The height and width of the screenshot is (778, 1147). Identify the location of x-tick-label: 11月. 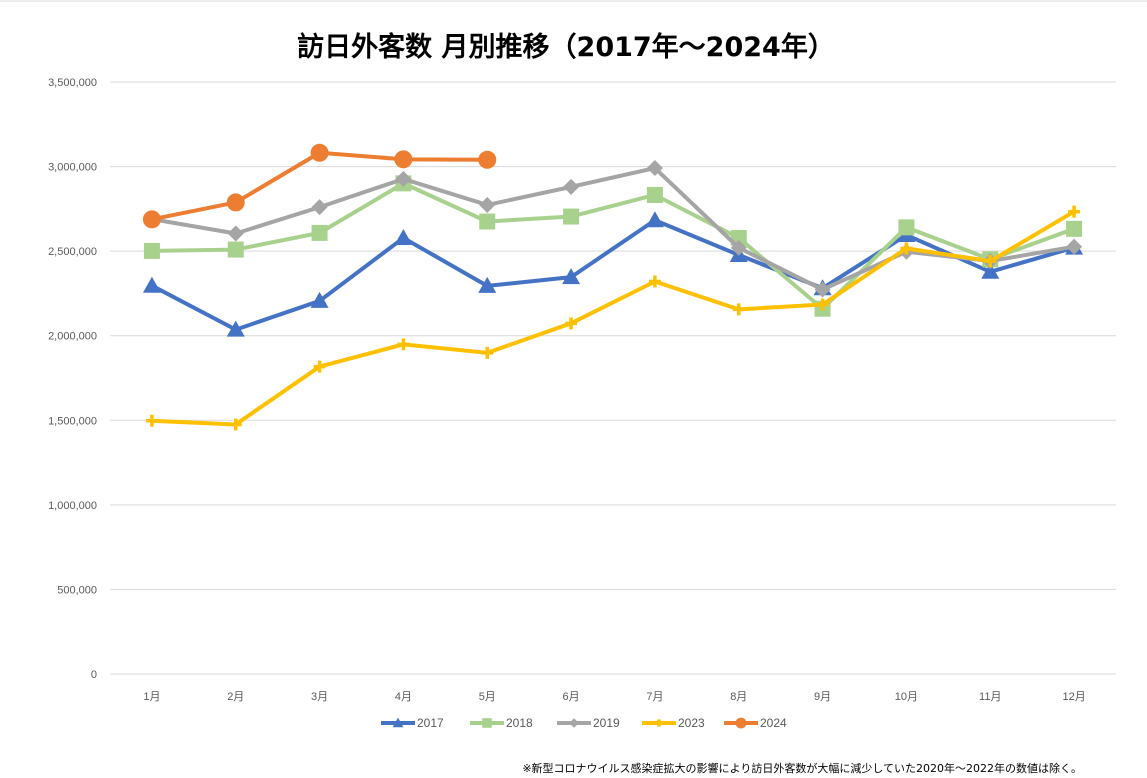
(990, 697).